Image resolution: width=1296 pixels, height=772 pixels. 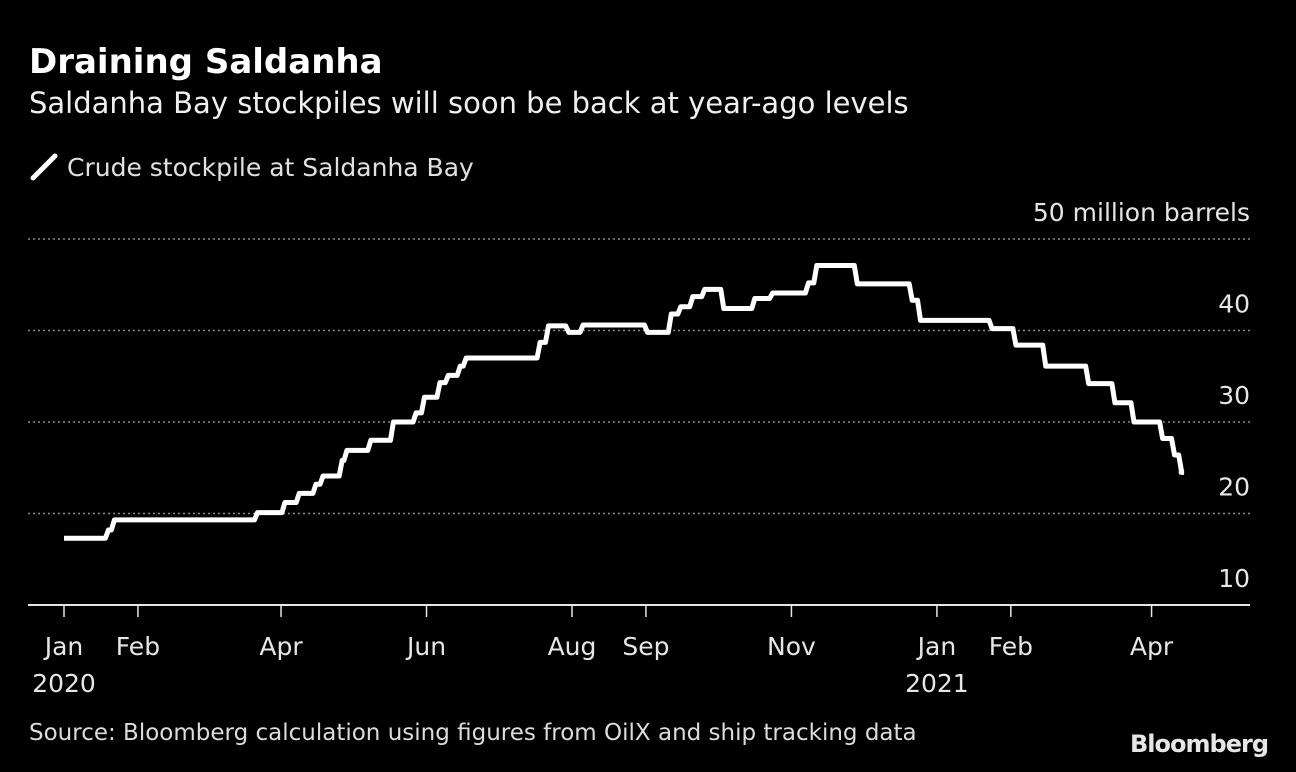 What do you see at coordinates (1141, 212) in the screenshot?
I see `y-tick-label: 50 million barrels` at bounding box center [1141, 212].